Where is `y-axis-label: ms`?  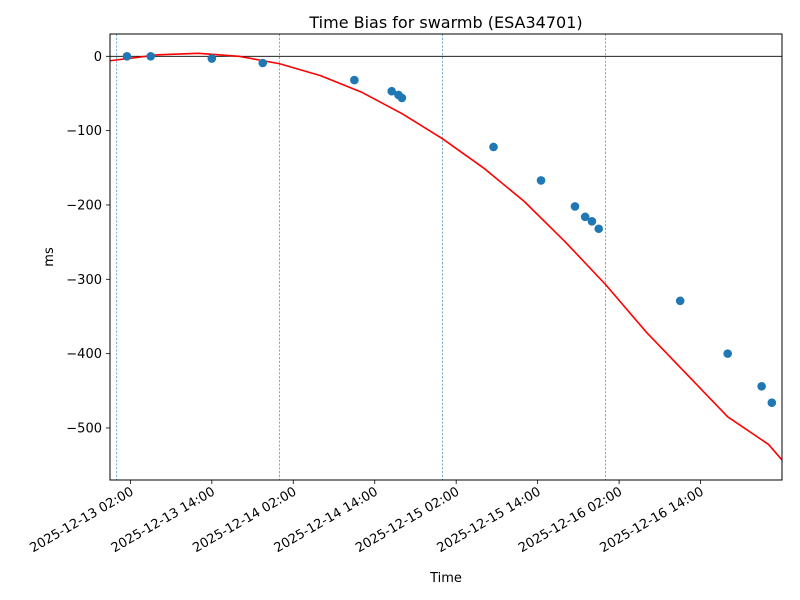
y-axis-label: ms is located at coordinates (49, 257).